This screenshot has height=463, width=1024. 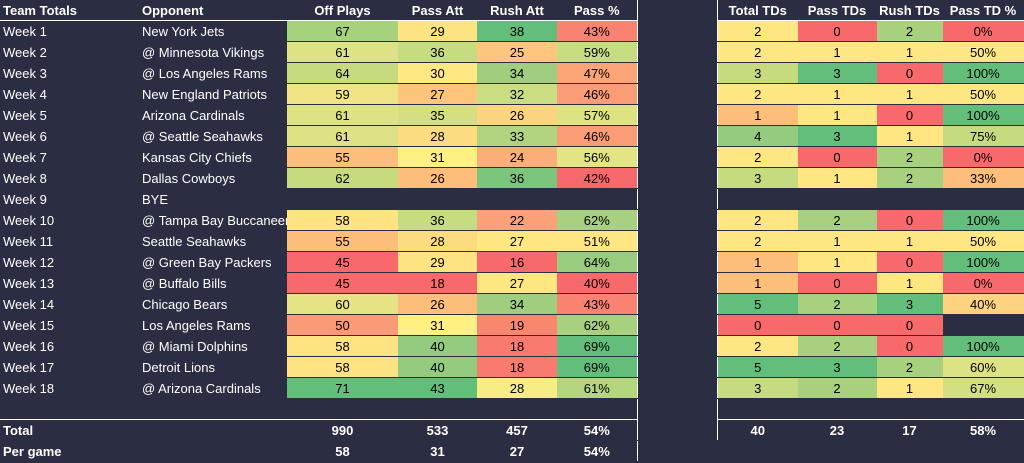 I want to click on table-row: 2 0 2 0%, so click(x=870, y=157).